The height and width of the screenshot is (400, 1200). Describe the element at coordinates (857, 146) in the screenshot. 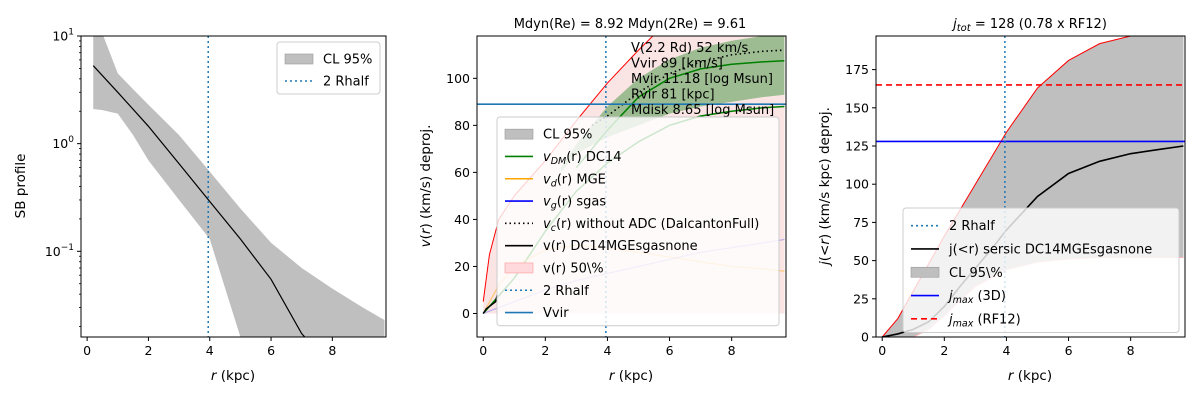

I see `y-tick-label: 125` at that location.